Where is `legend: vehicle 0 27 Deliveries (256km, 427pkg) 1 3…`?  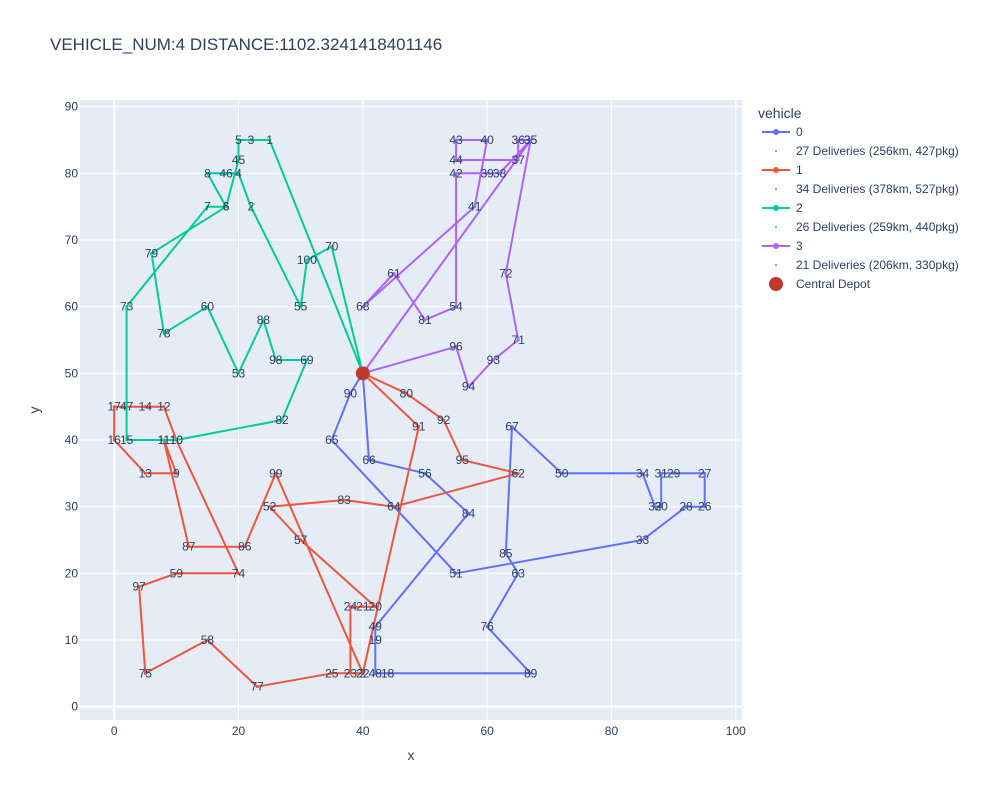 legend: vehicle 0 27 Deliveries (256km, 427pkg) 1 3… is located at coordinates (858, 198).